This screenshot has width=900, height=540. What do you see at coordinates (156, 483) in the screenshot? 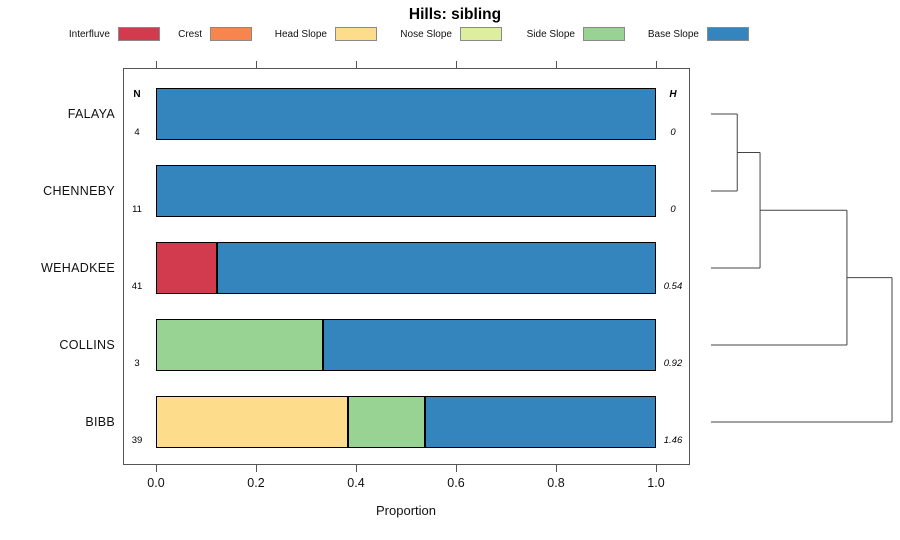
I see `x-axis-tick-label: 0.0` at bounding box center [156, 483].